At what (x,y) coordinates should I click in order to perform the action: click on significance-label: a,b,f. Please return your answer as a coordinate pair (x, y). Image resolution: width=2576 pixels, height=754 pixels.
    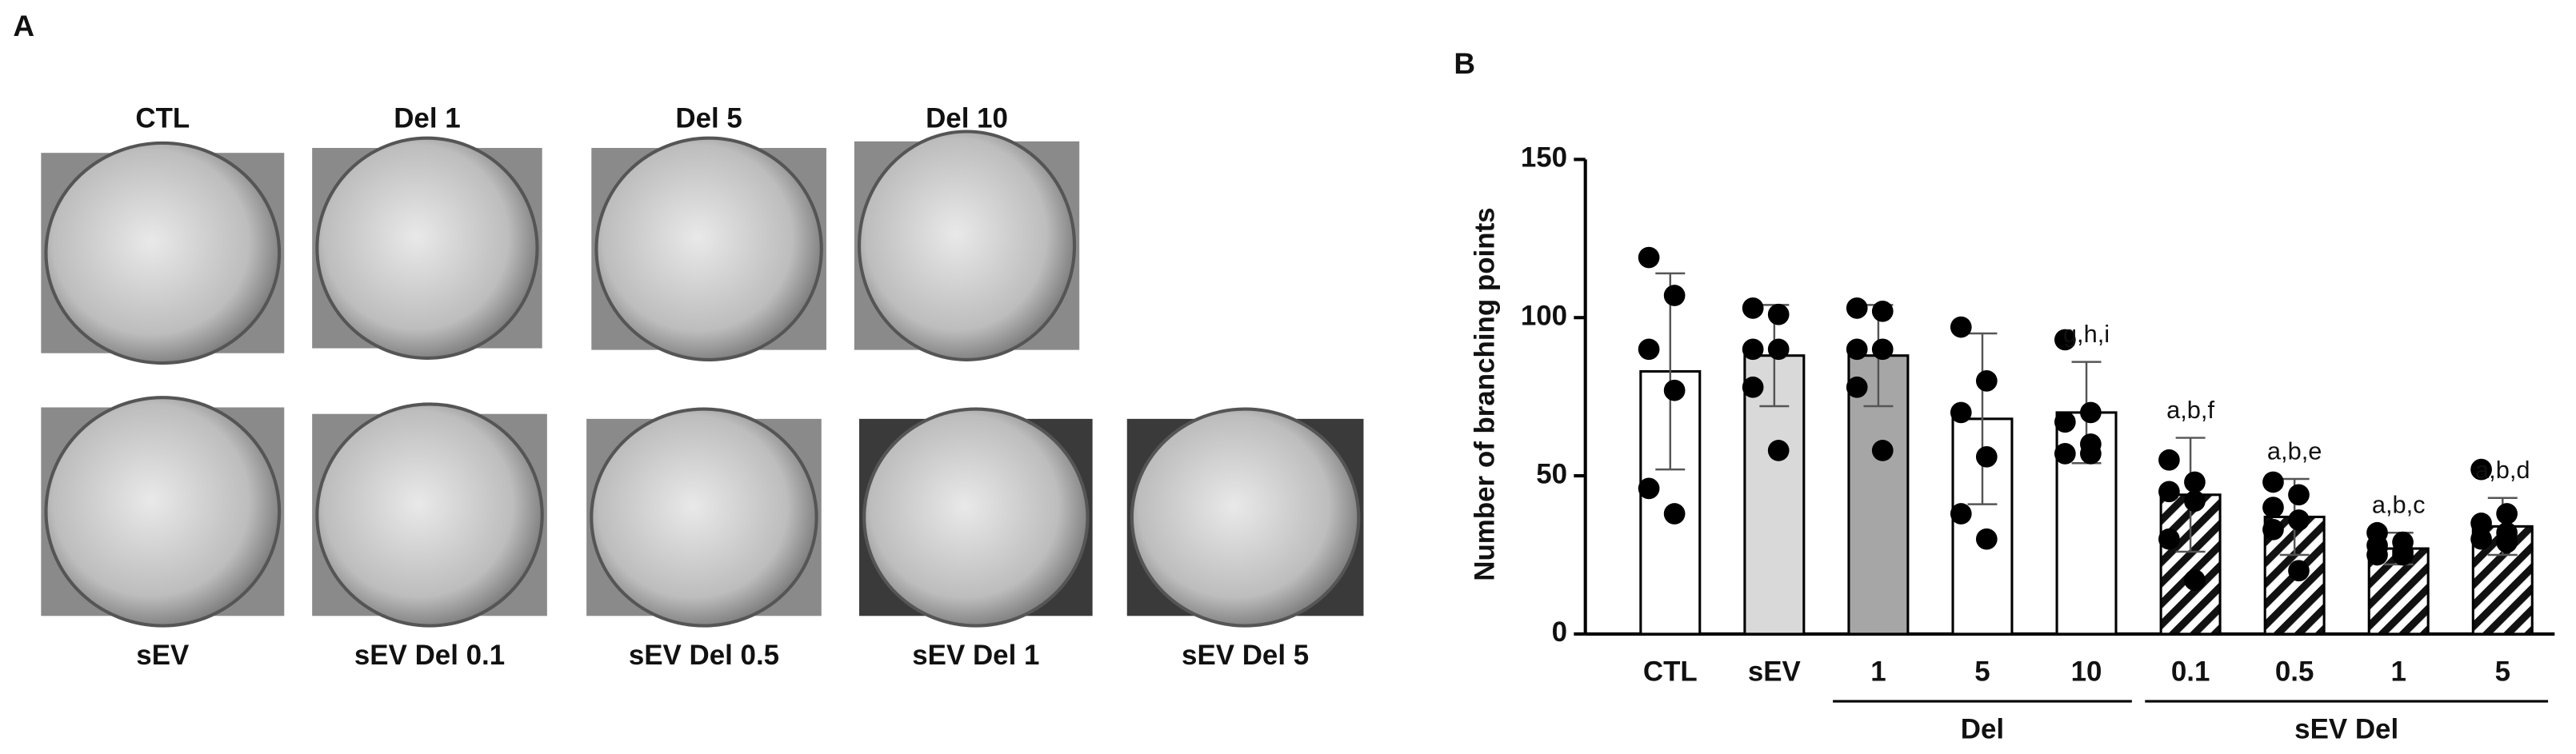
    Looking at the image, I should click on (2190, 410).